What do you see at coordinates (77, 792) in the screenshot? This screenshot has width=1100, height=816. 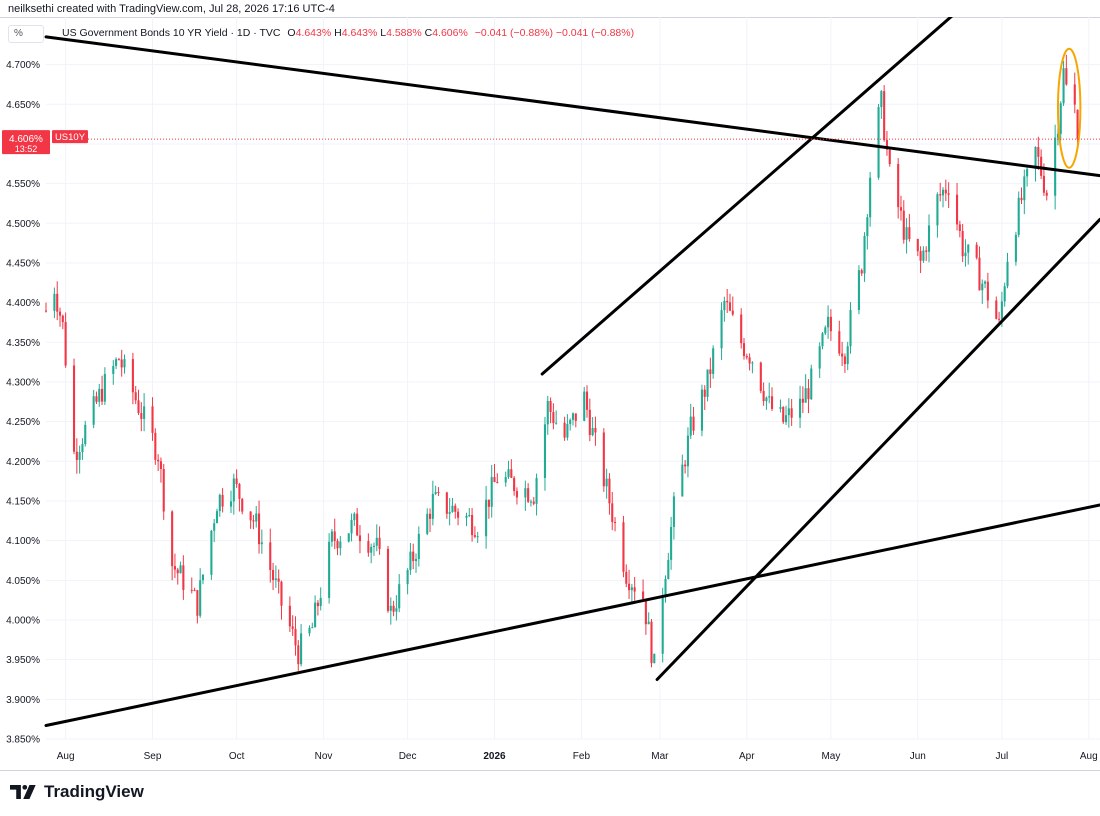 I see `tradingview-brand: TradingView` at bounding box center [77, 792].